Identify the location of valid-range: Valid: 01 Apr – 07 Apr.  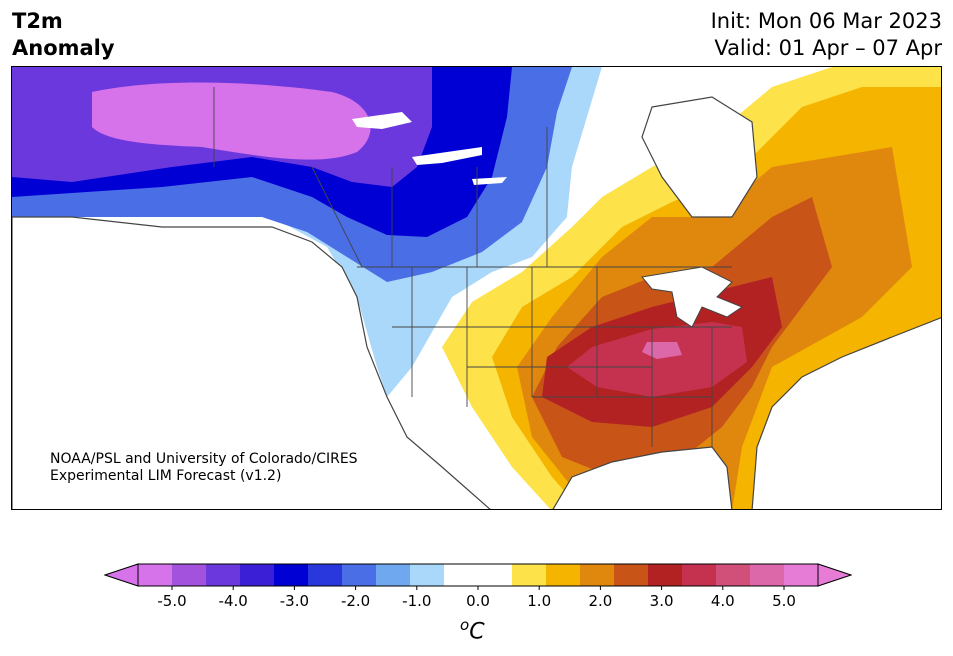
(828, 48).